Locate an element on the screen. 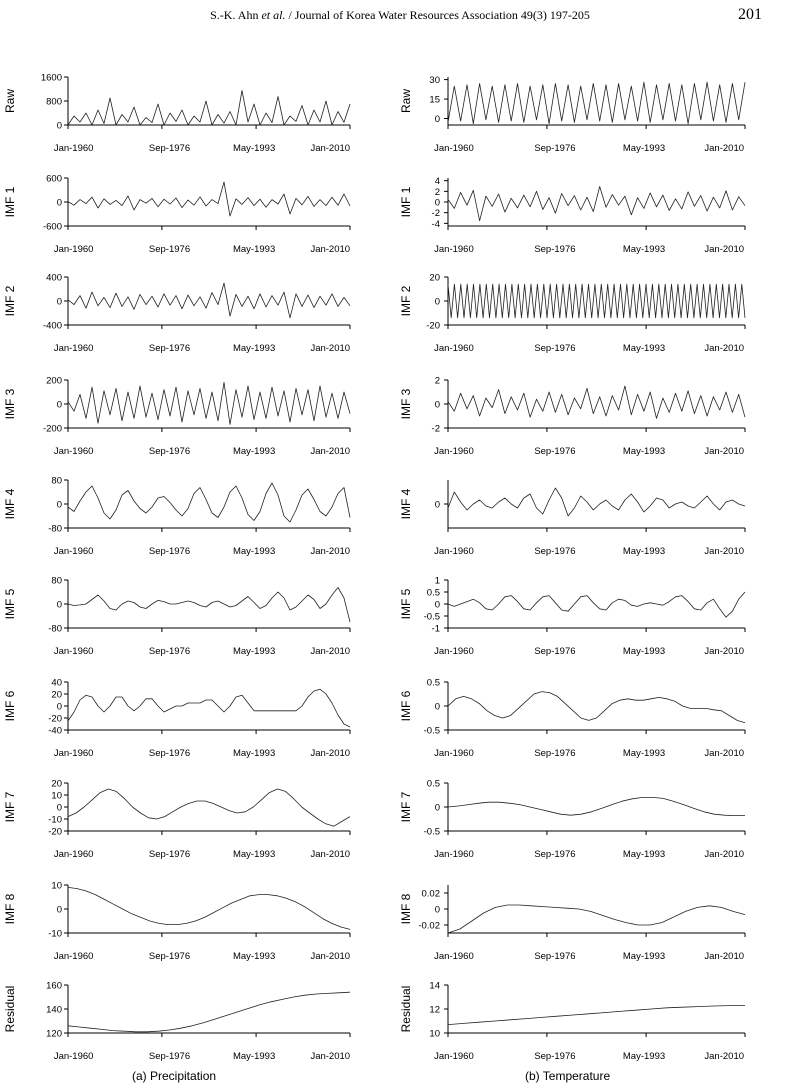 The image size is (800, 1089). series-line-p-imf8 is located at coordinates (209, 908).